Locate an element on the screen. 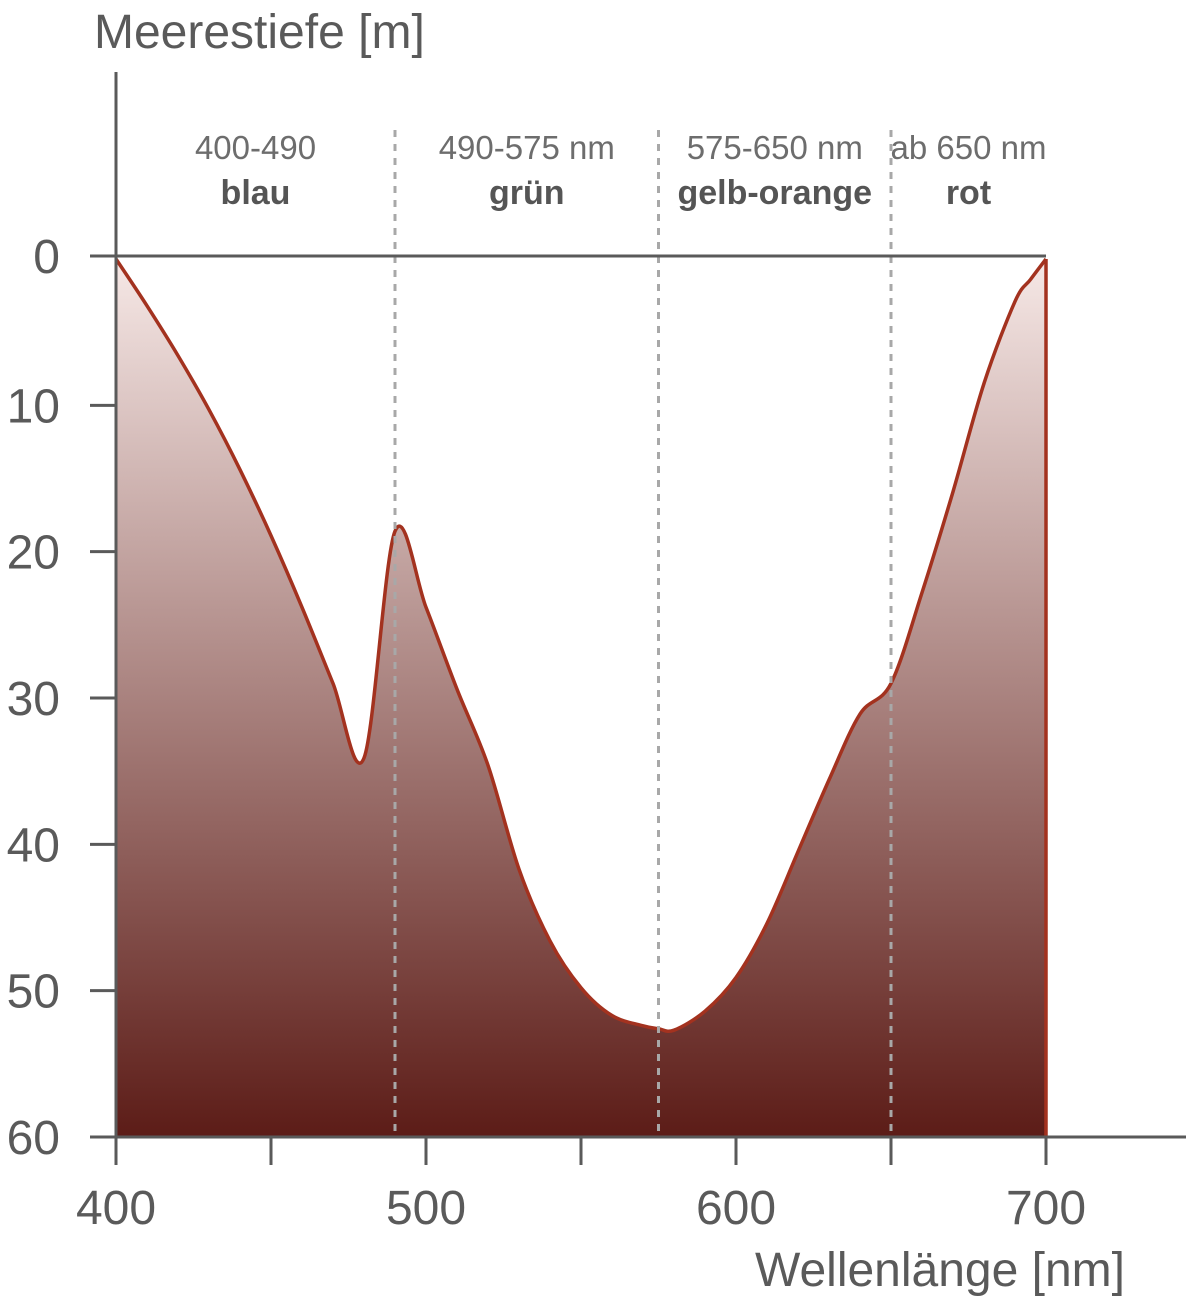  y-tick-label: 50 is located at coordinates (33, 992).